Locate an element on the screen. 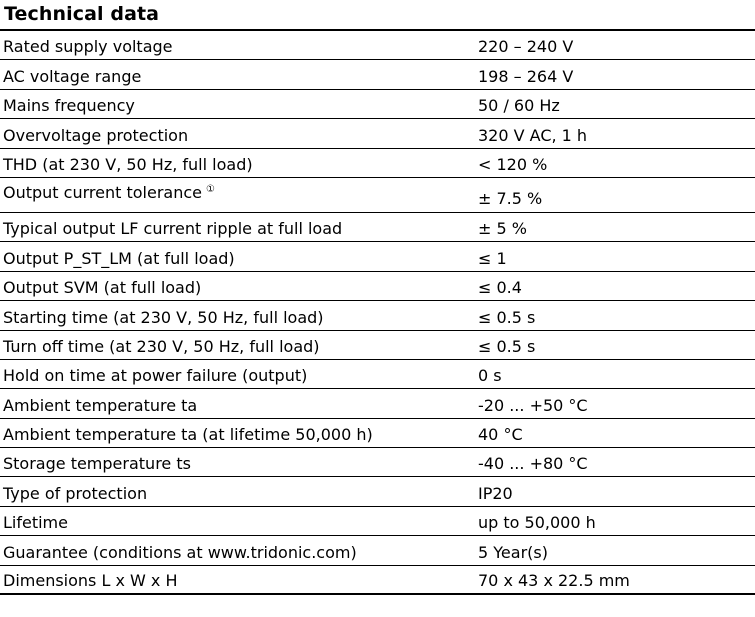  table-row: Ambient temperature ta -20 ... +50 °C is located at coordinates (377, 404).